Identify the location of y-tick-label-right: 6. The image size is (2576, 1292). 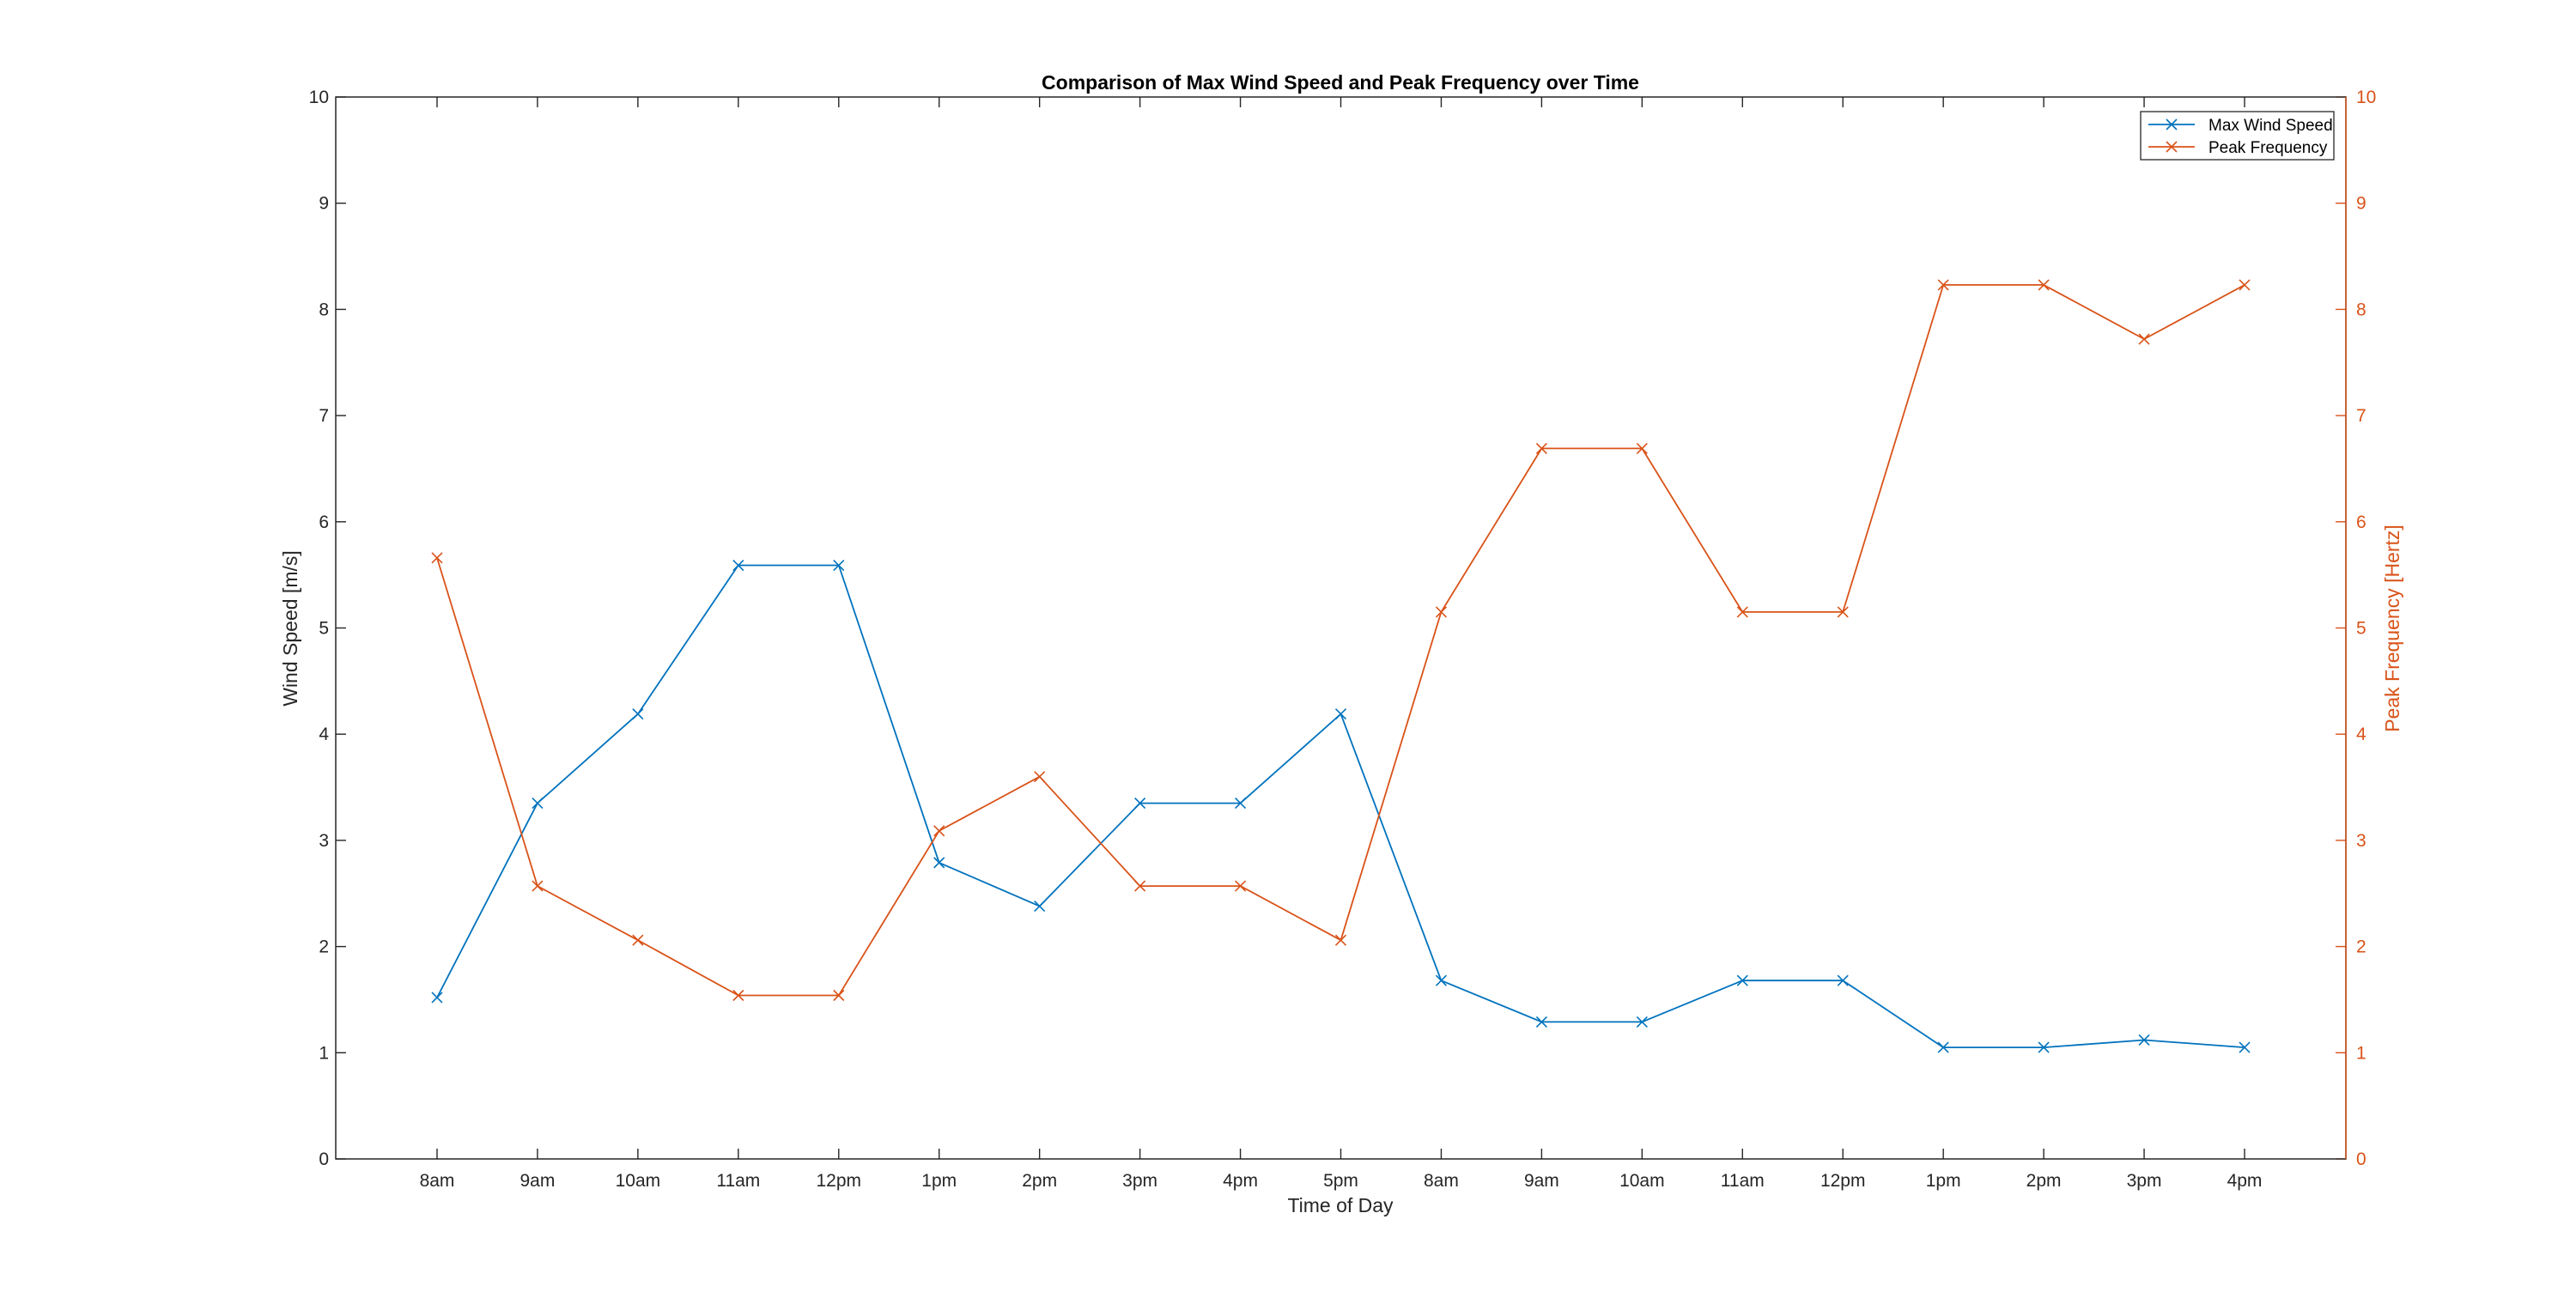
(2361, 522).